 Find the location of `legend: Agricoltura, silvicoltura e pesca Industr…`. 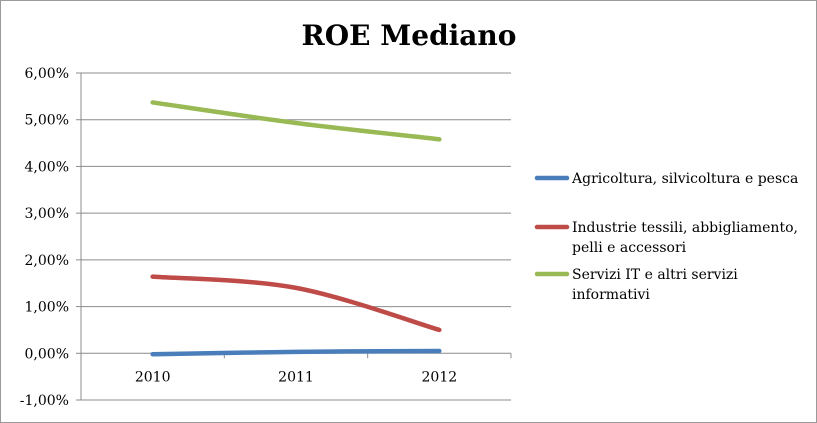

legend: Agricoltura, silvicoltura e pesca Industr… is located at coordinates (666, 237).